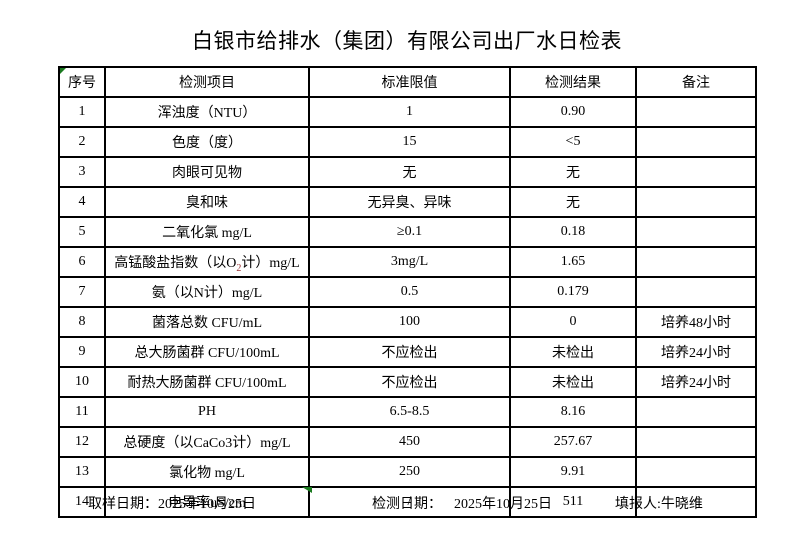 The image size is (808, 550). What do you see at coordinates (696, 82) in the screenshot?
I see `header-remark: 备注` at bounding box center [696, 82].